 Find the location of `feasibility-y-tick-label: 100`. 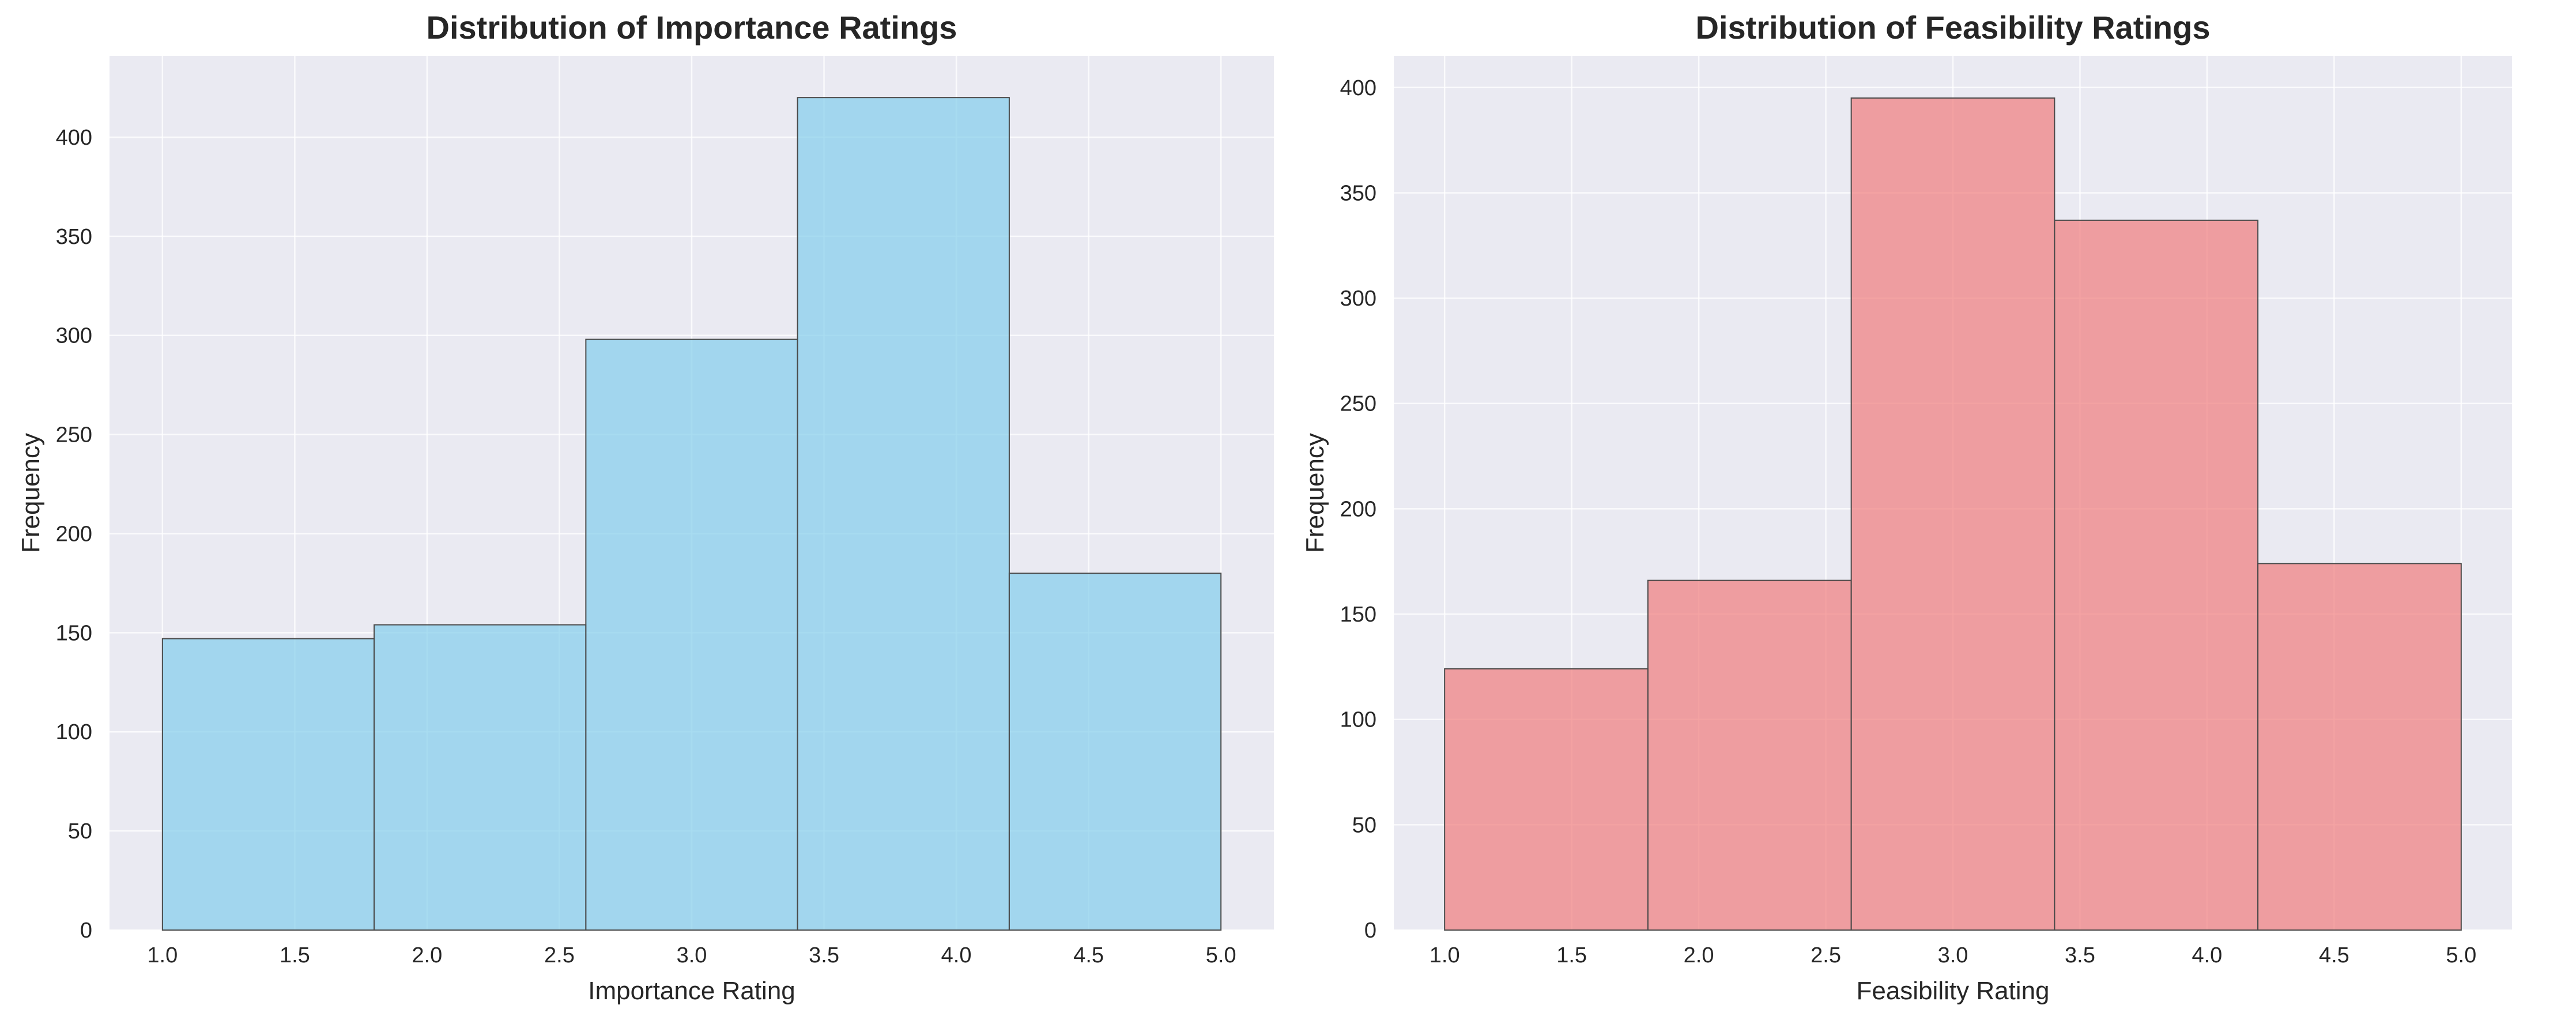

feasibility-y-tick-label: 100 is located at coordinates (1358, 720).